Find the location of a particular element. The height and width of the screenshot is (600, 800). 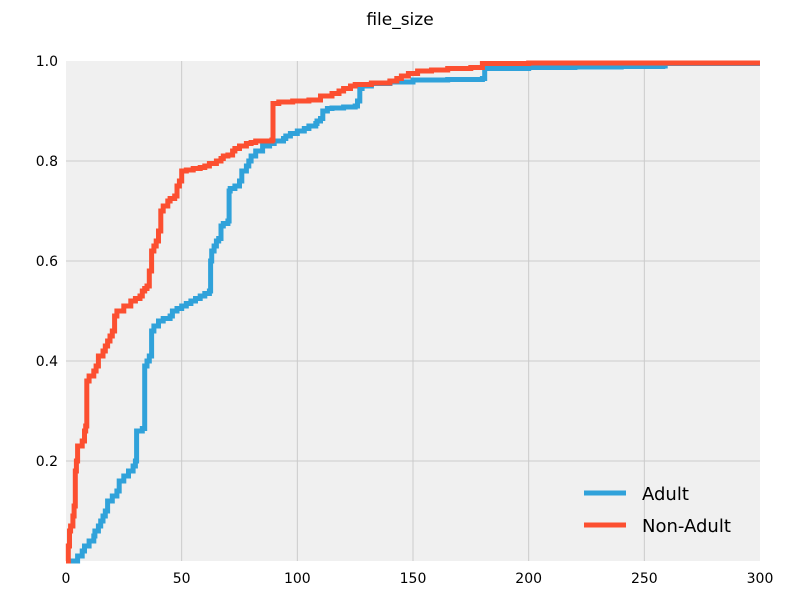

y-tick-label: 1.0 is located at coordinates (47, 62).